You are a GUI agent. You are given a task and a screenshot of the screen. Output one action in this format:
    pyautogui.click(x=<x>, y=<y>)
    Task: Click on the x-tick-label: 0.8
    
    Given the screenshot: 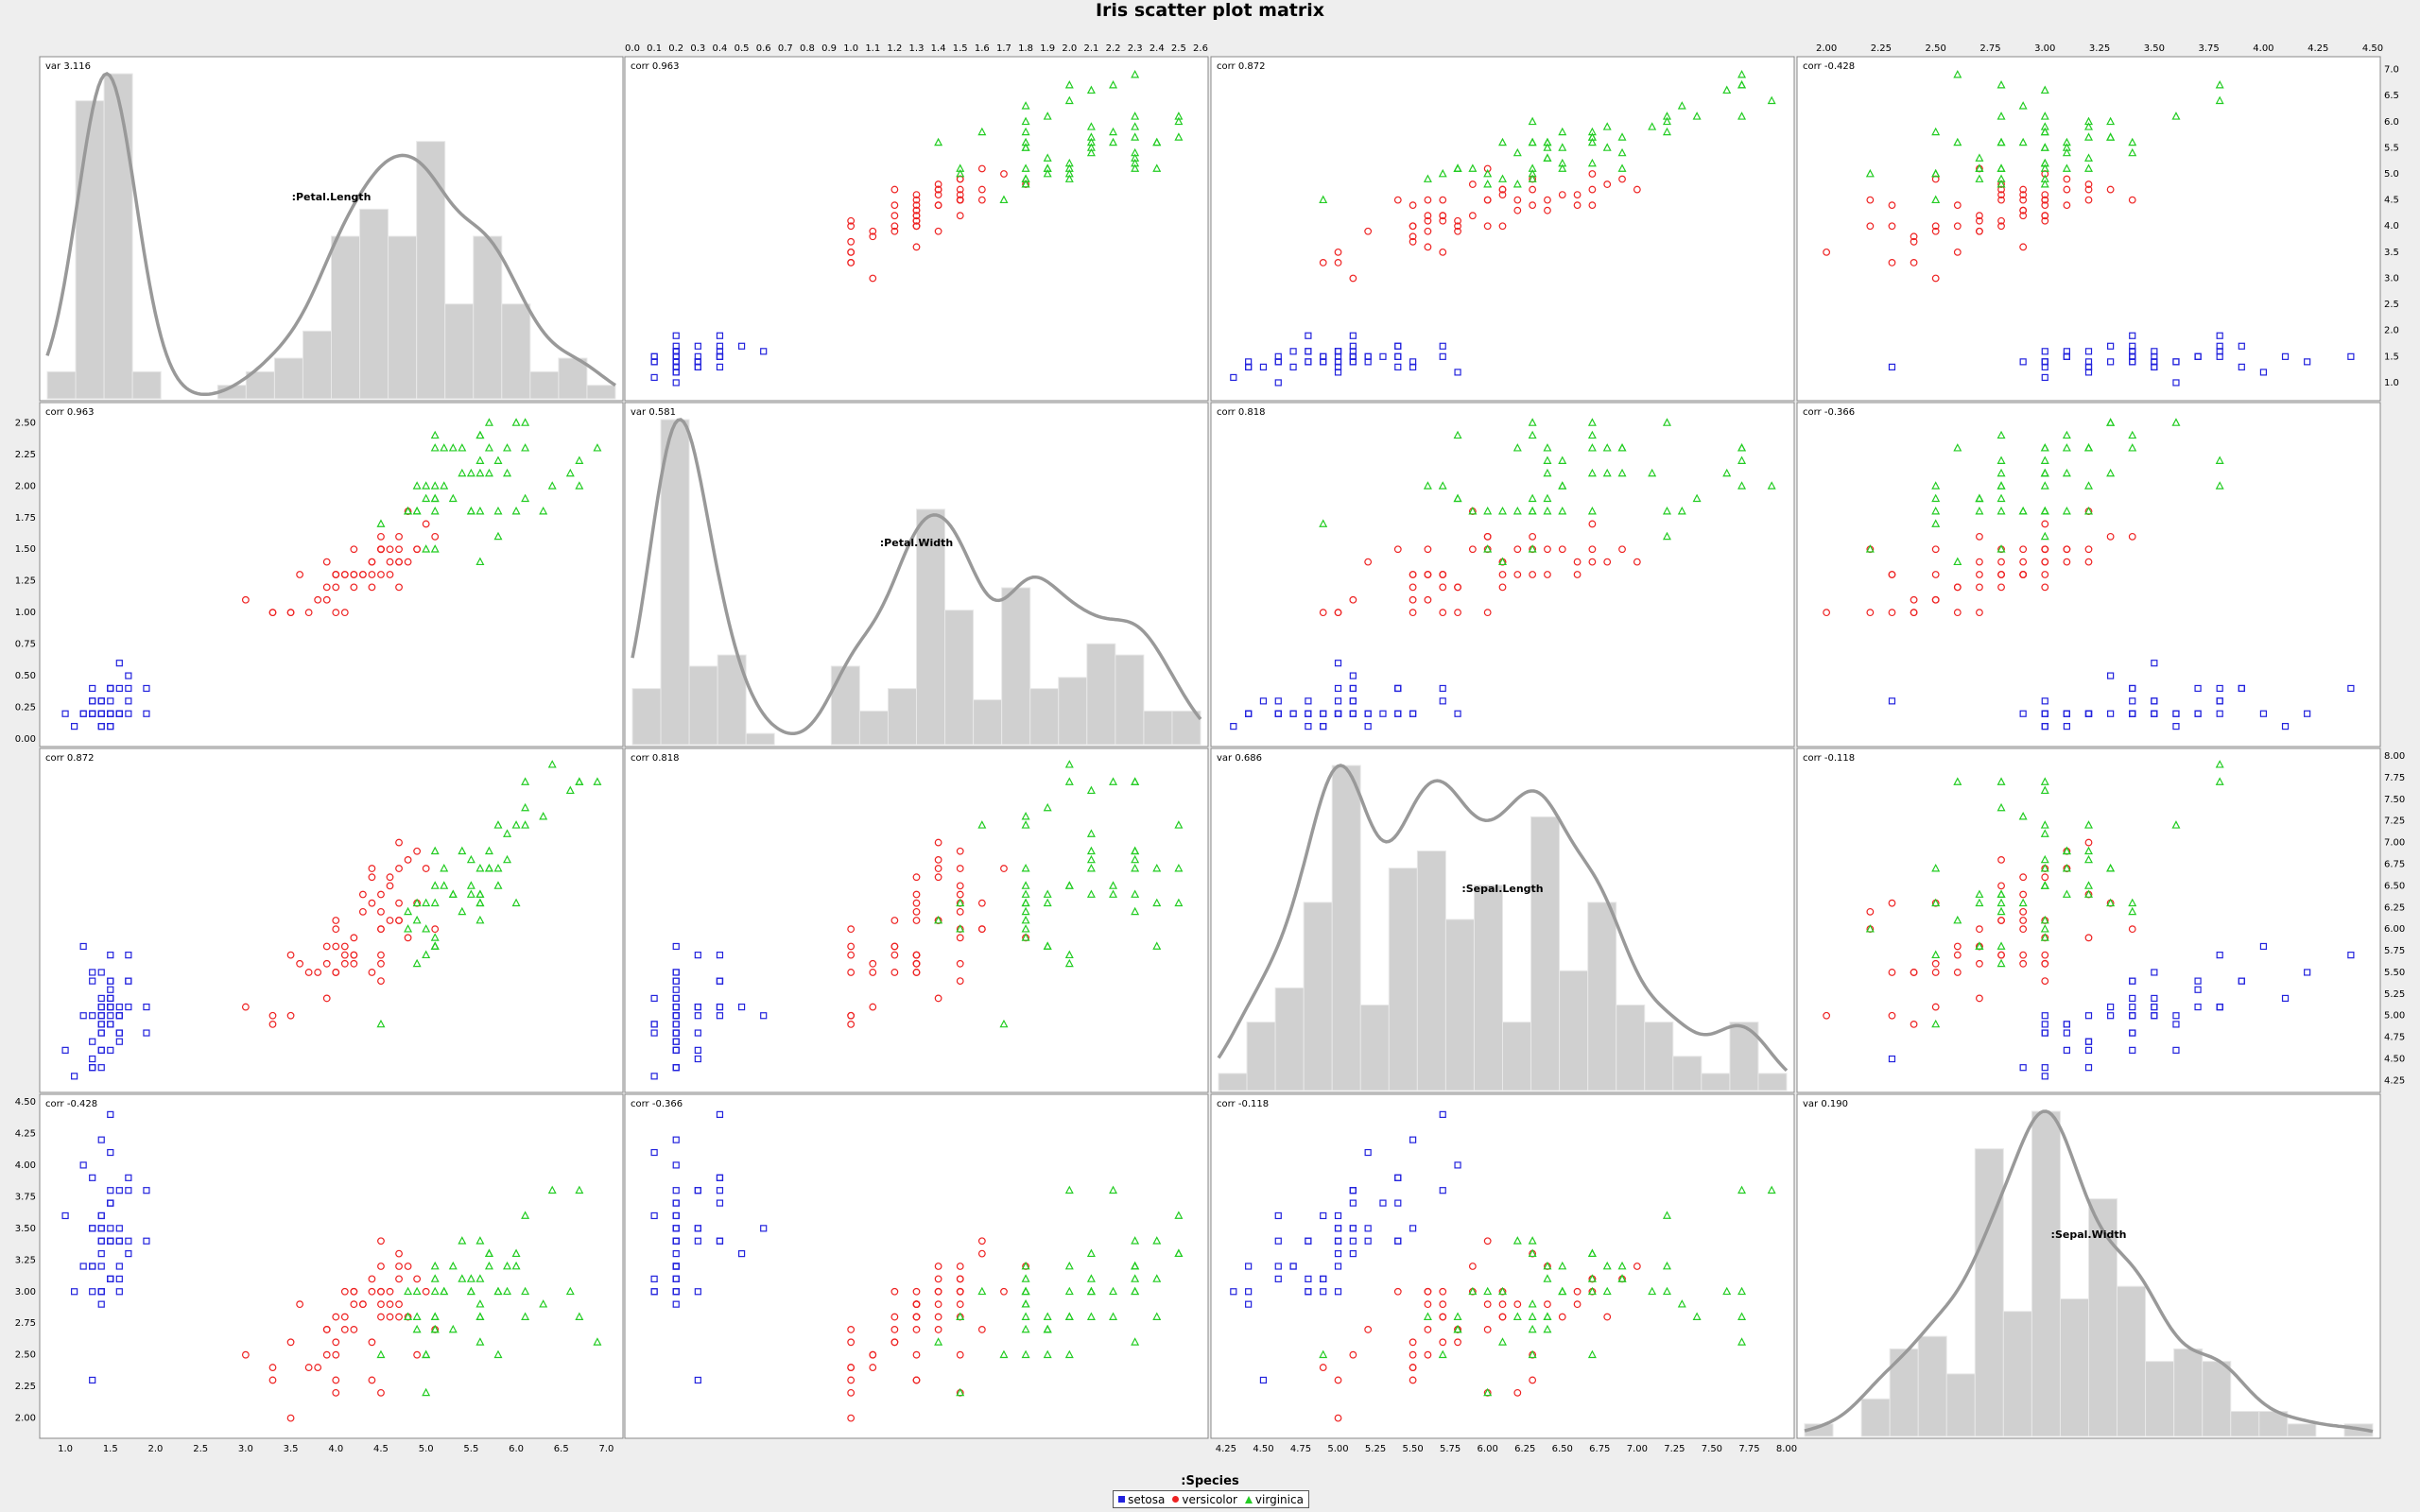 What is the action you would take?
    pyautogui.click(x=807, y=48)
    